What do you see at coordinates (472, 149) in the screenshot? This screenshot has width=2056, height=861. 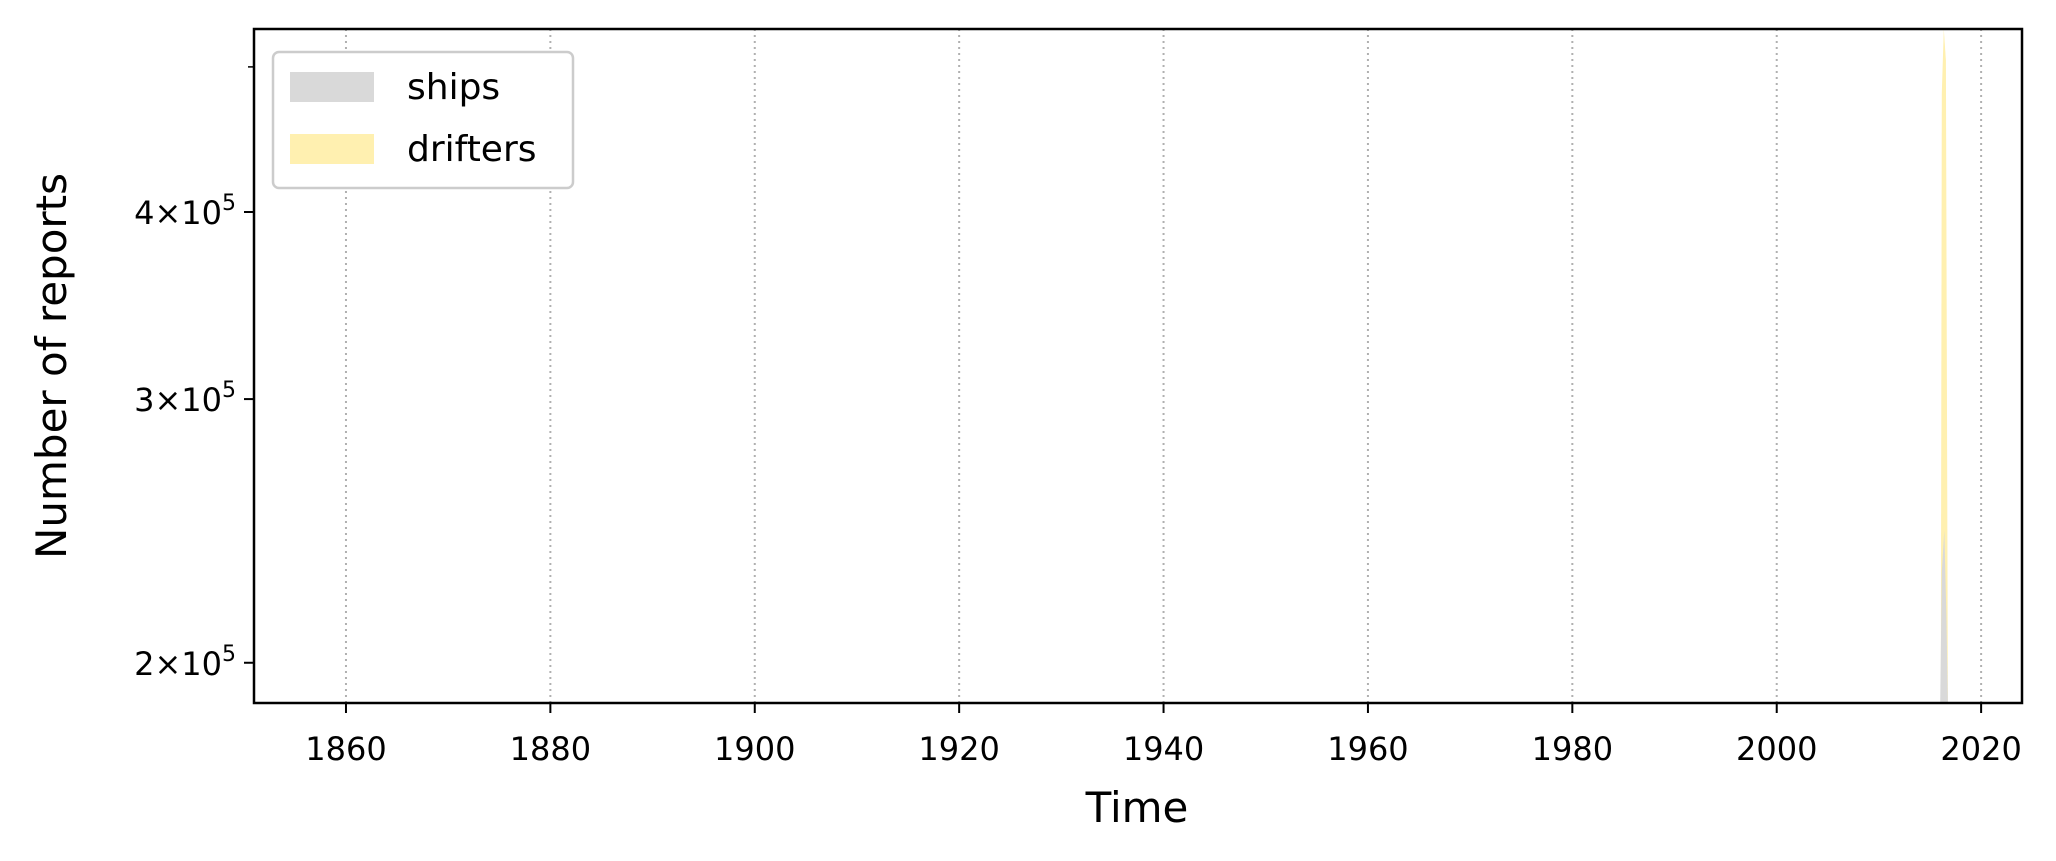 I see `legend-label-drifters: drifters` at bounding box center [472, 149].